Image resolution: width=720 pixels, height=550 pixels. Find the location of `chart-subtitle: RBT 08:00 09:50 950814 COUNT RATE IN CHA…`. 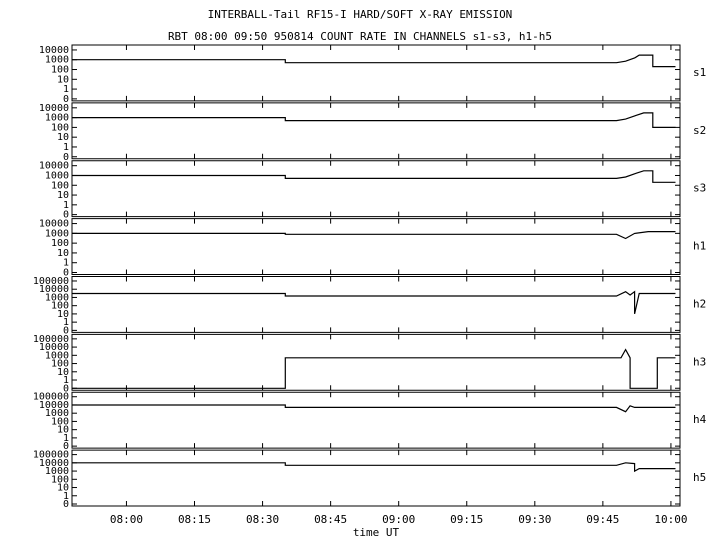

chart-subtitle: RBT 08:00 09:50 950814 COUNT RATE IN CHA… is located at coordinates (360, 36).